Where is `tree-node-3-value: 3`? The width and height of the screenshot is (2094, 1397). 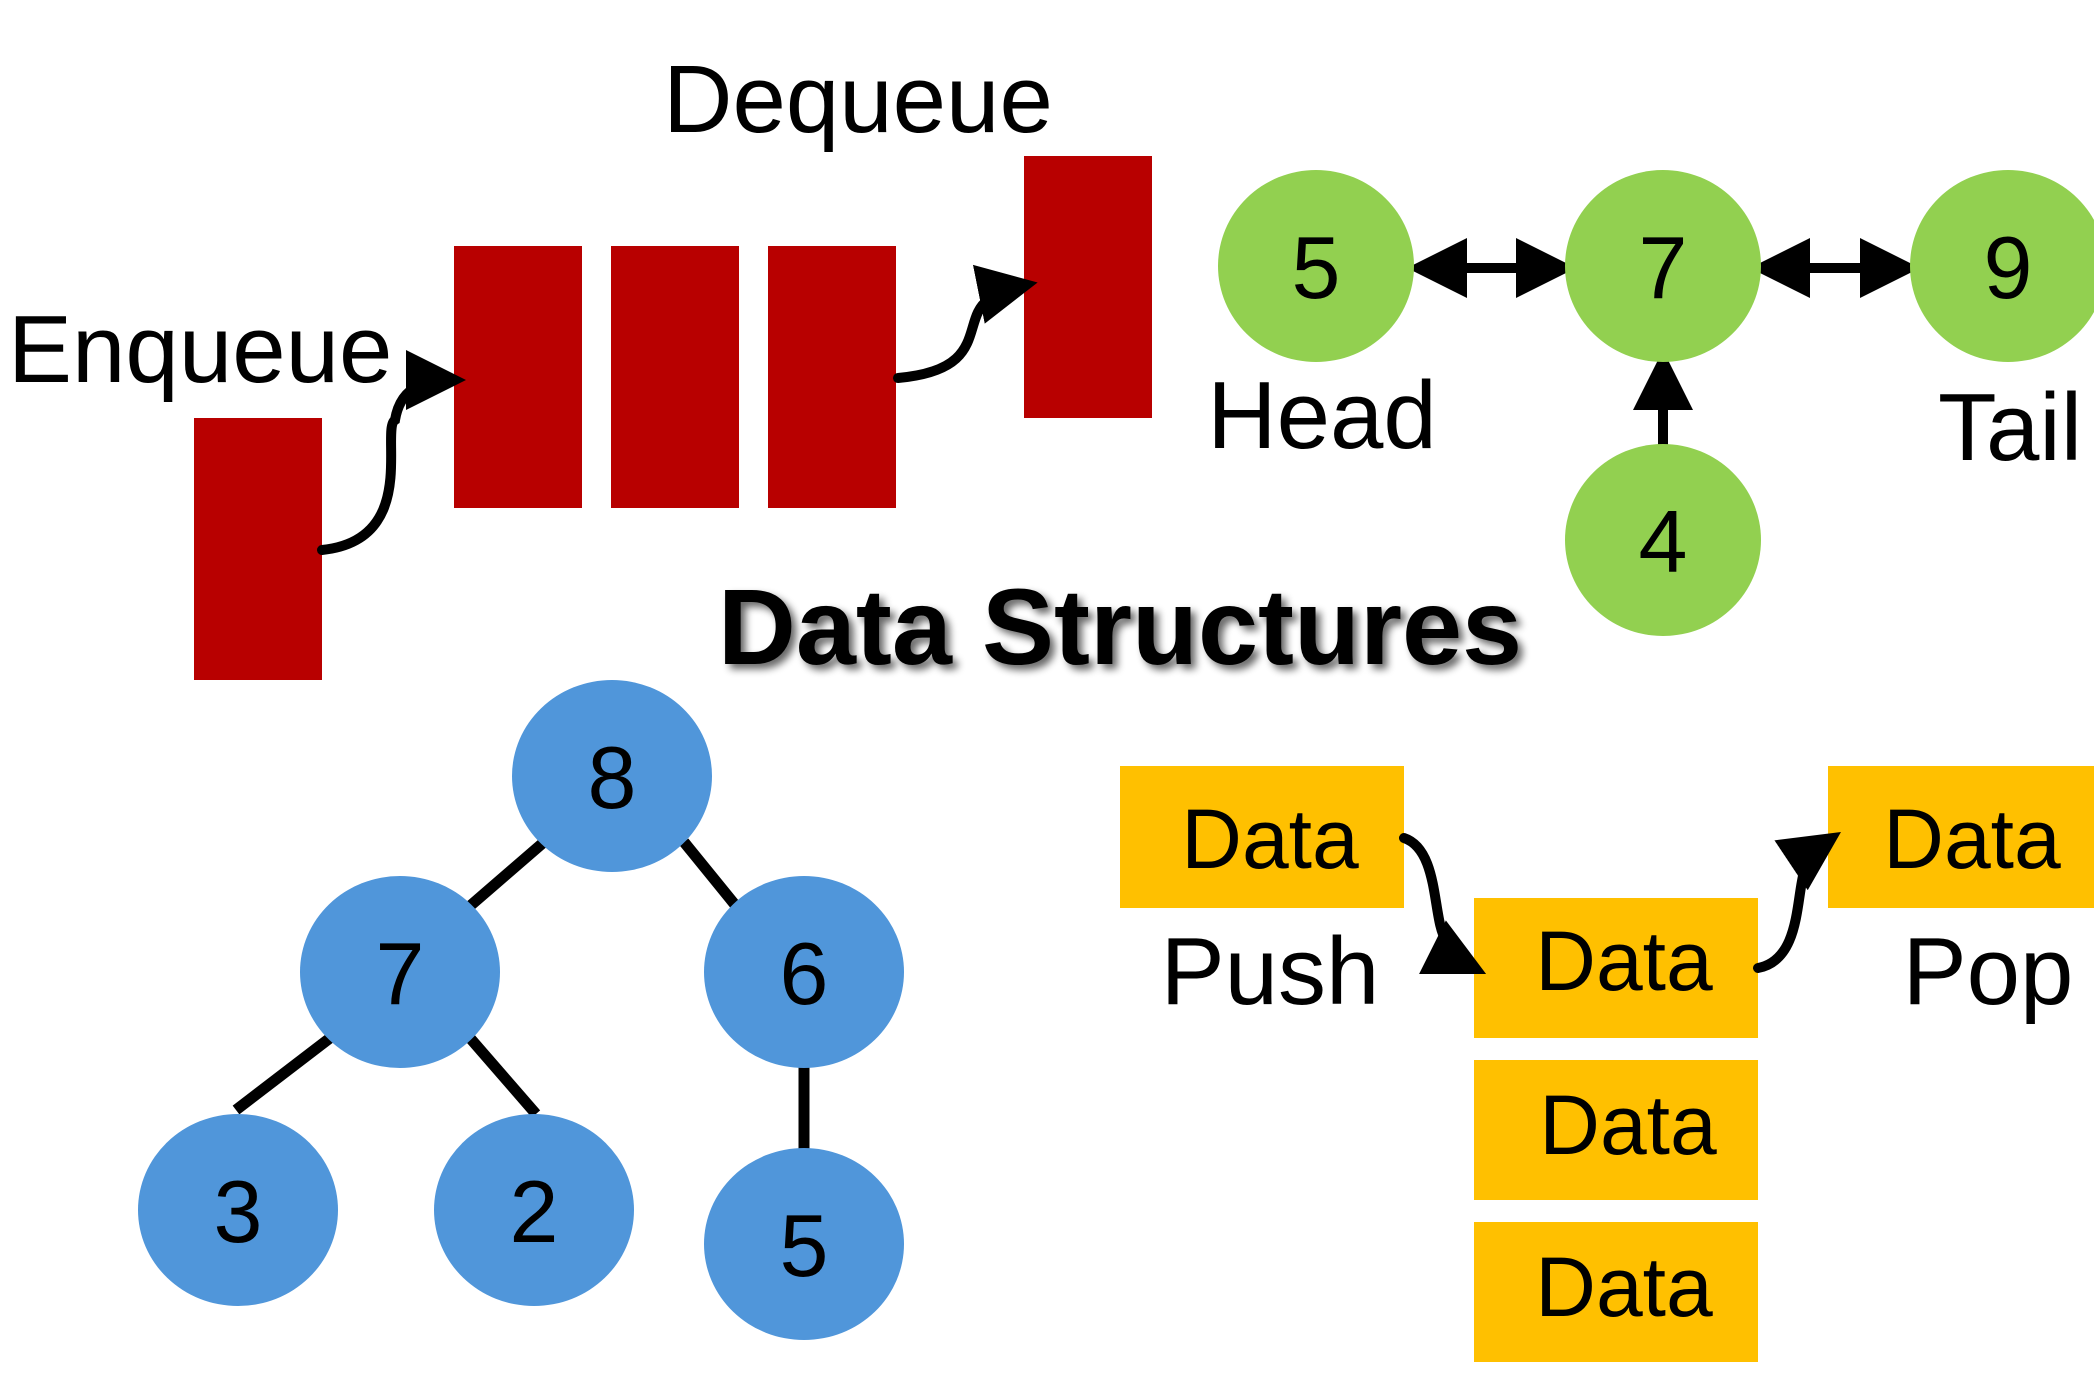
tree-node-3-value: 3 is located at coordinates (238, 1211).